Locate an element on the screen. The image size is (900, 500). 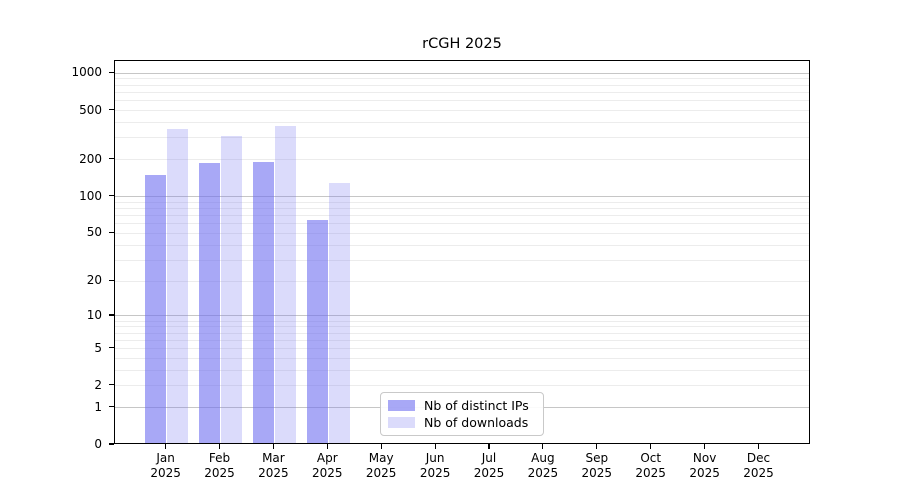
y-tick-label: 50 is located at coordinates (94, 232).